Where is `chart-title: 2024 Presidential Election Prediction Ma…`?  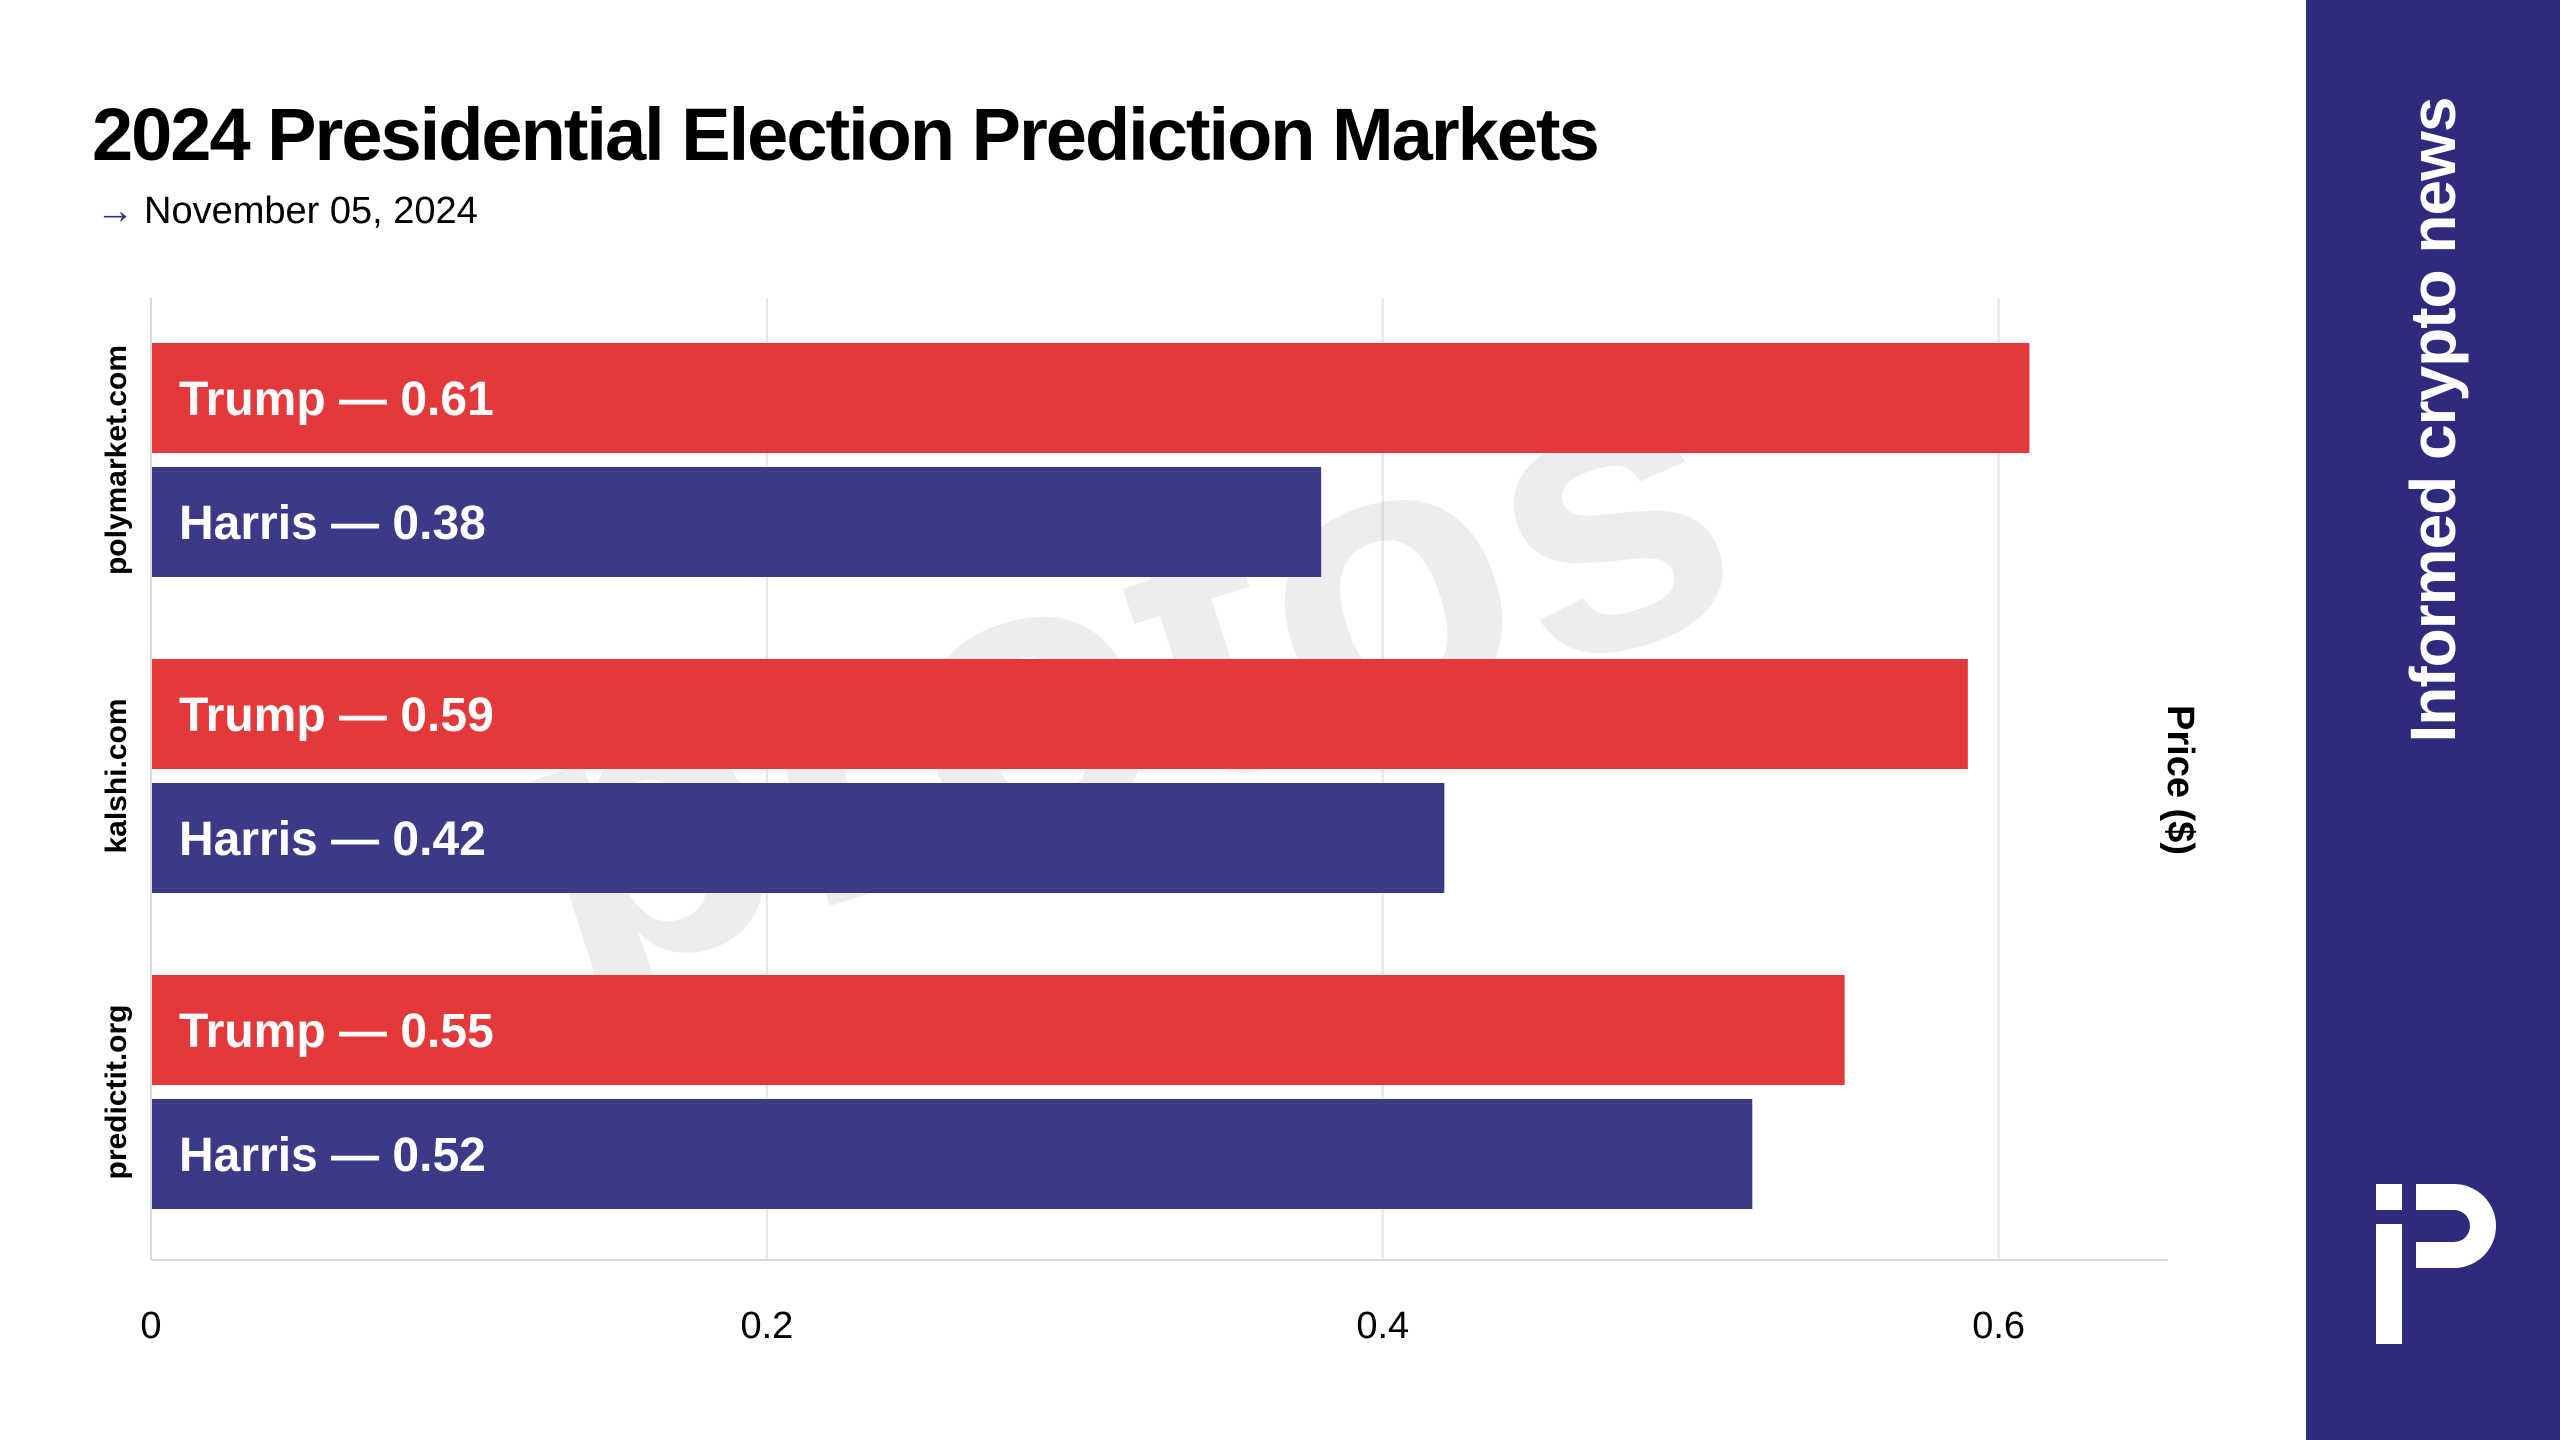 chart-title: 2024 Presidential Election Prediction Ma… is located at coordinates (846, 134).